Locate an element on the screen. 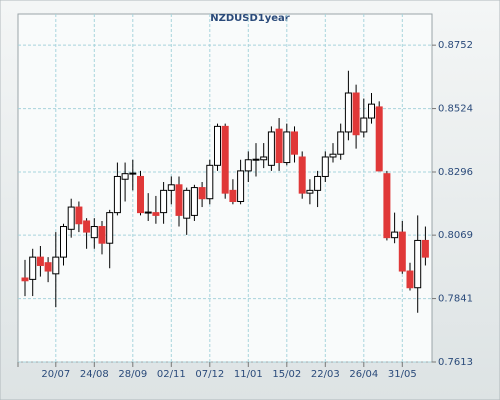  x-tick-label: 26/04 is located at coordinates (363, 374).